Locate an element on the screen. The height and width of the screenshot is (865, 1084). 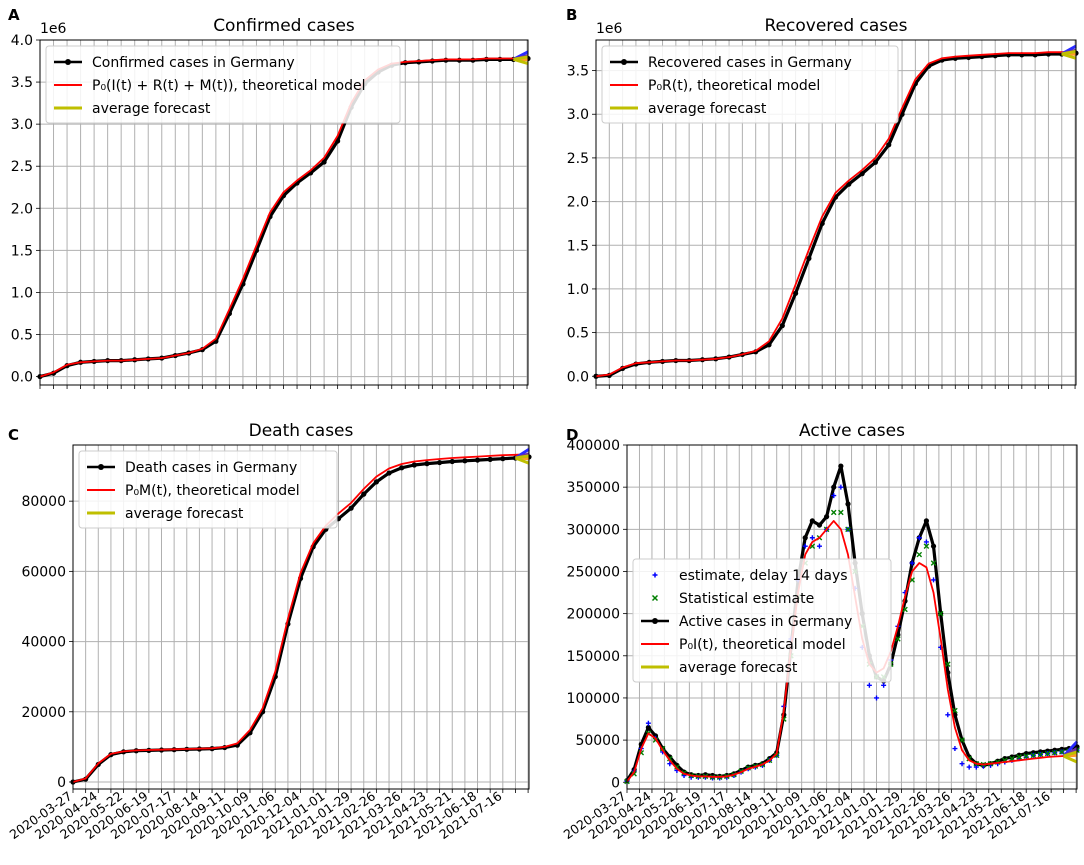
y-tick-label: 150000 is located at coordinates (593, 657).